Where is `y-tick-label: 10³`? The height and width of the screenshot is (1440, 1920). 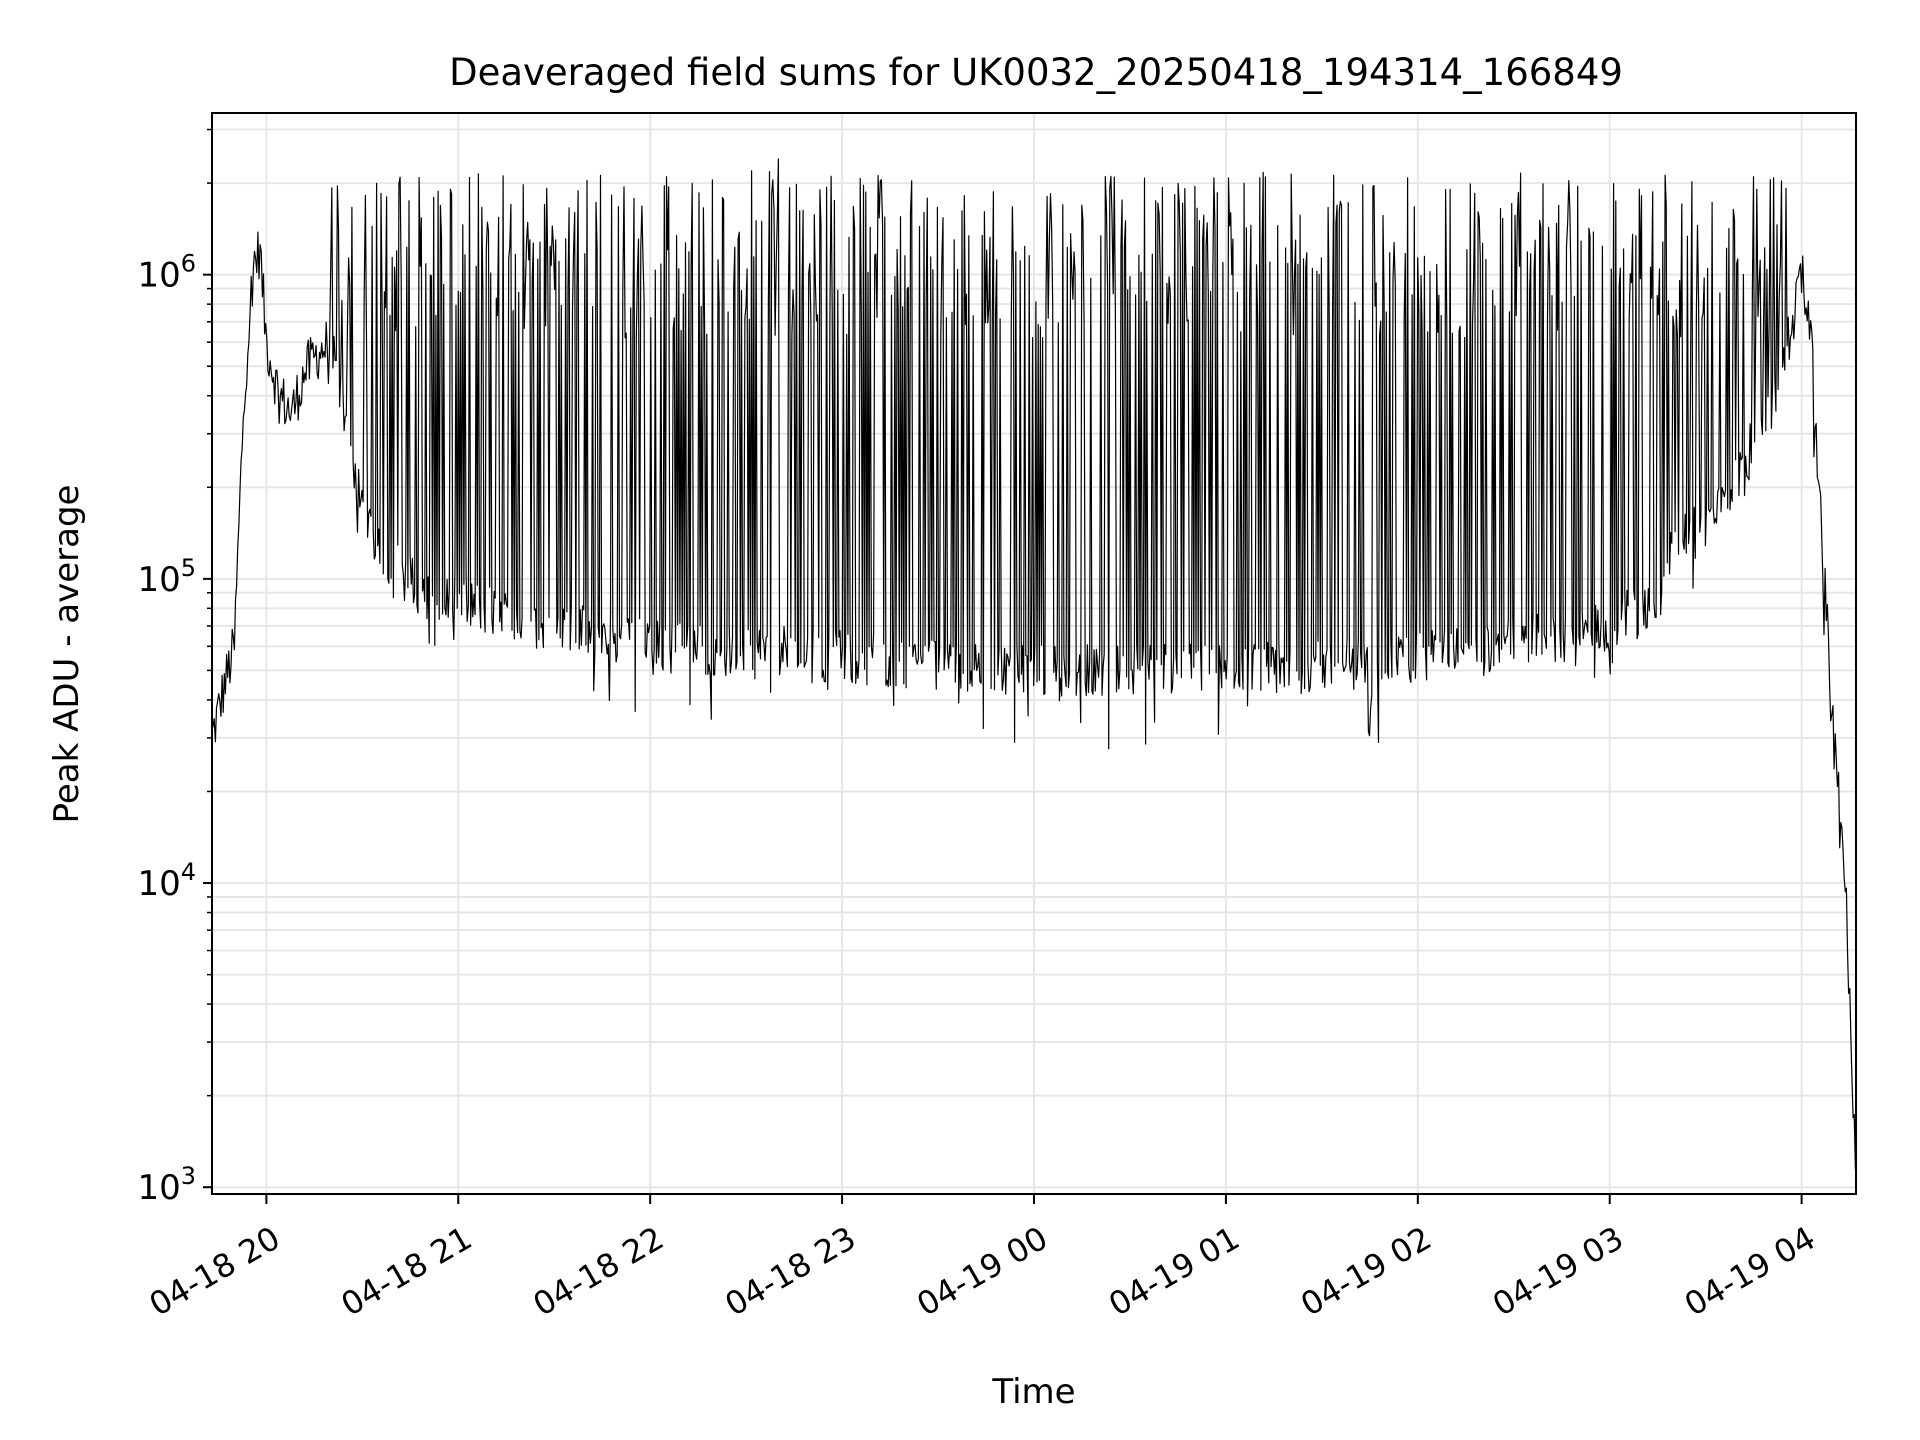
y-tick-label: 10³ is located at coordinates (166, 1185).